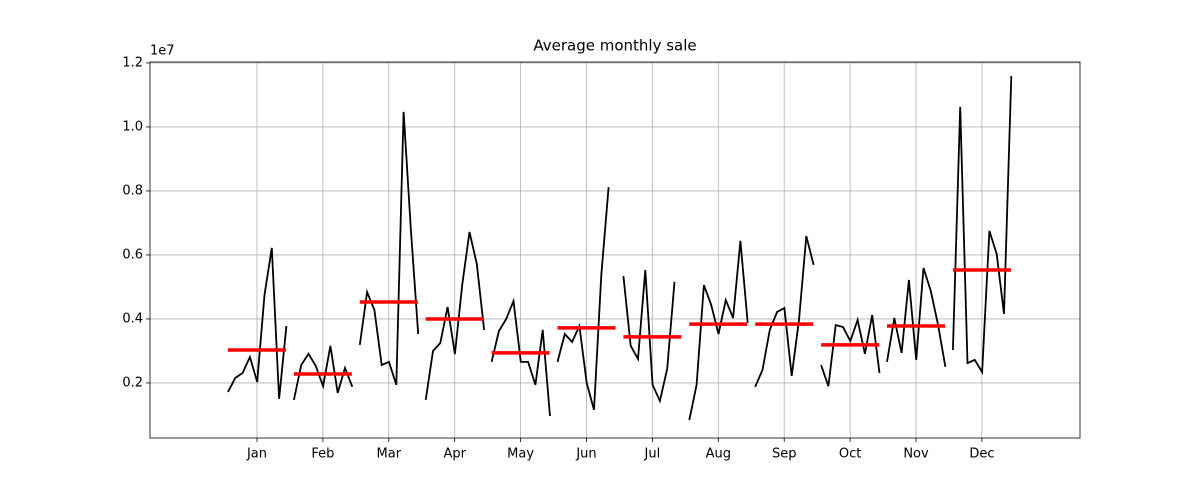 The width and height of the screenshot is (1200, 500). I want to click on y-tick-label: 0.2, so click(132, 382).